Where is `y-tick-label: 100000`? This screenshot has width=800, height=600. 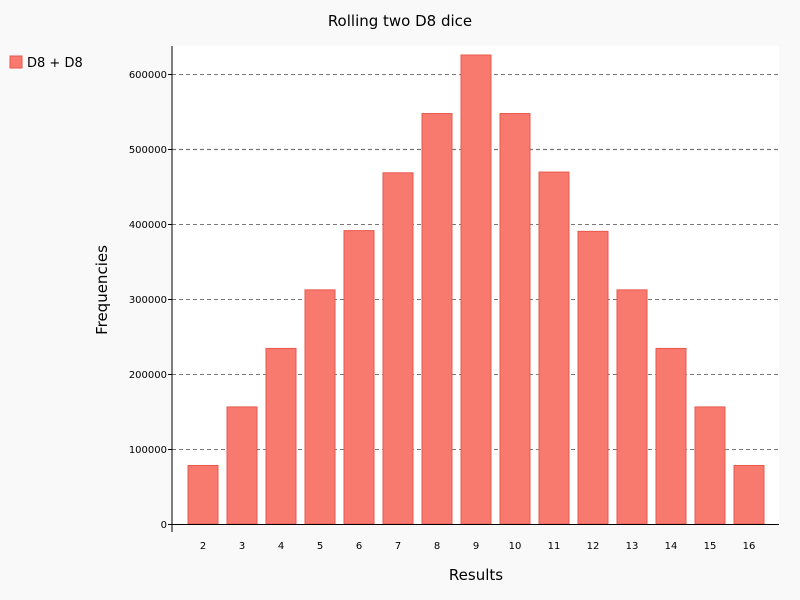 y-tick-label: 100000 is located at coordinates (148, 450).